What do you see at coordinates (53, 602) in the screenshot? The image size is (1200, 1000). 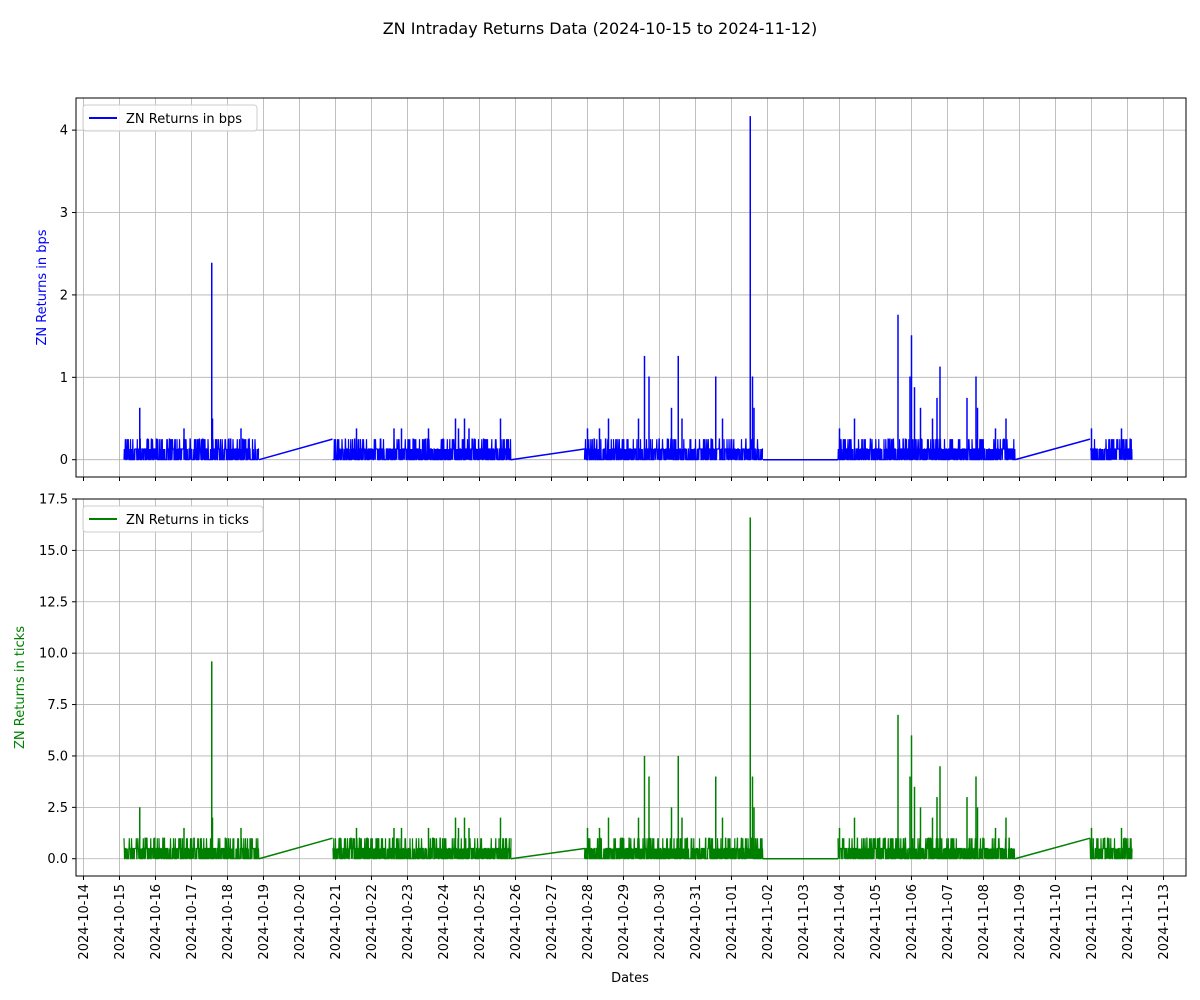 I see `y-tick-label: 12.5` at bounding box center [53, 602].